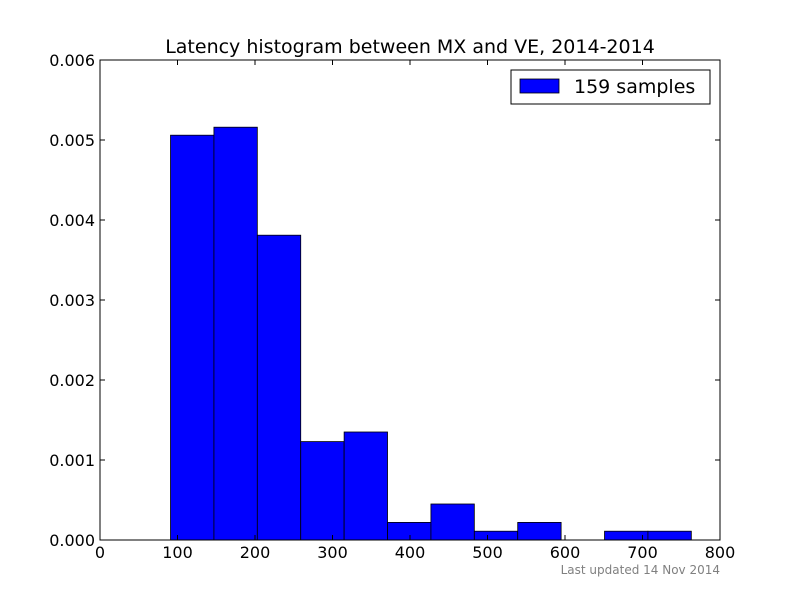  I want to click on x-axis-tick-labels: 0 100 200 300 400 500 600 700 800, so click(415, 552).